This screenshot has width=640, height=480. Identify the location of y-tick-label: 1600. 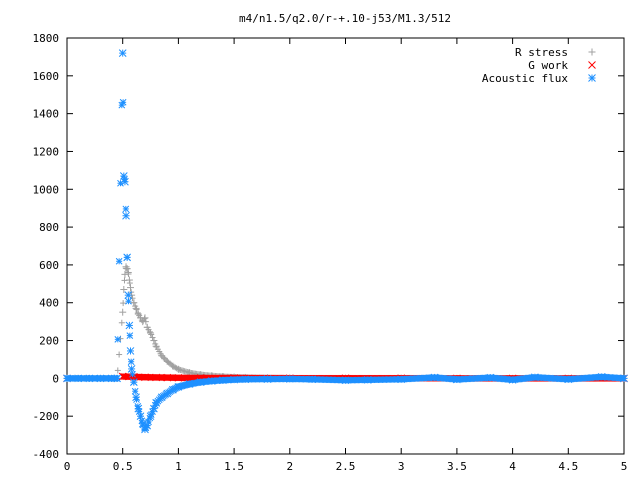
(46, 76).